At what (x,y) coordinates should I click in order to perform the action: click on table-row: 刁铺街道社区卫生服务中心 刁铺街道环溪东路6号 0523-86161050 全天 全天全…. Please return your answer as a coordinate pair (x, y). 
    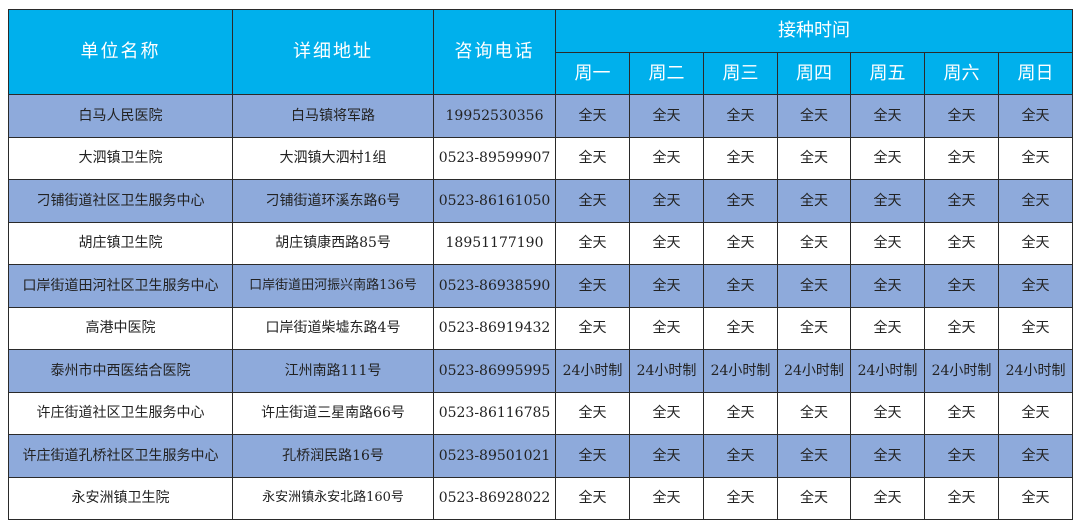
    Looking at the image, I should click on (541, 201).